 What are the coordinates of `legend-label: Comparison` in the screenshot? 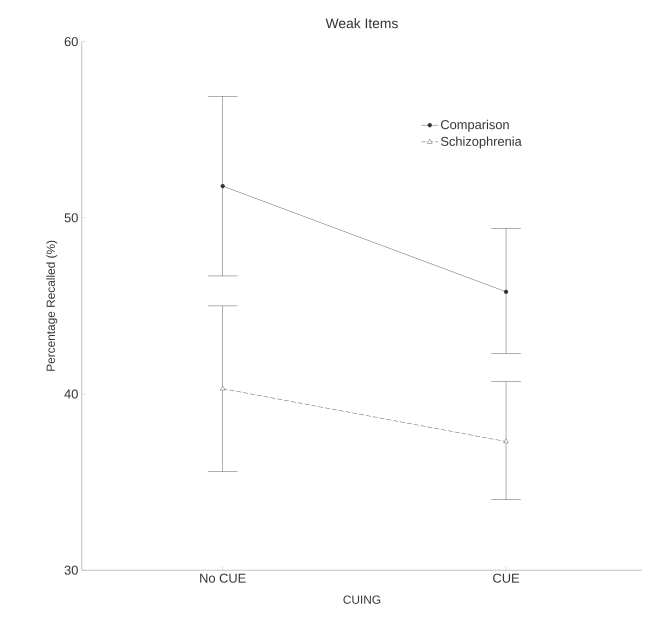 It's located at (475, 126).